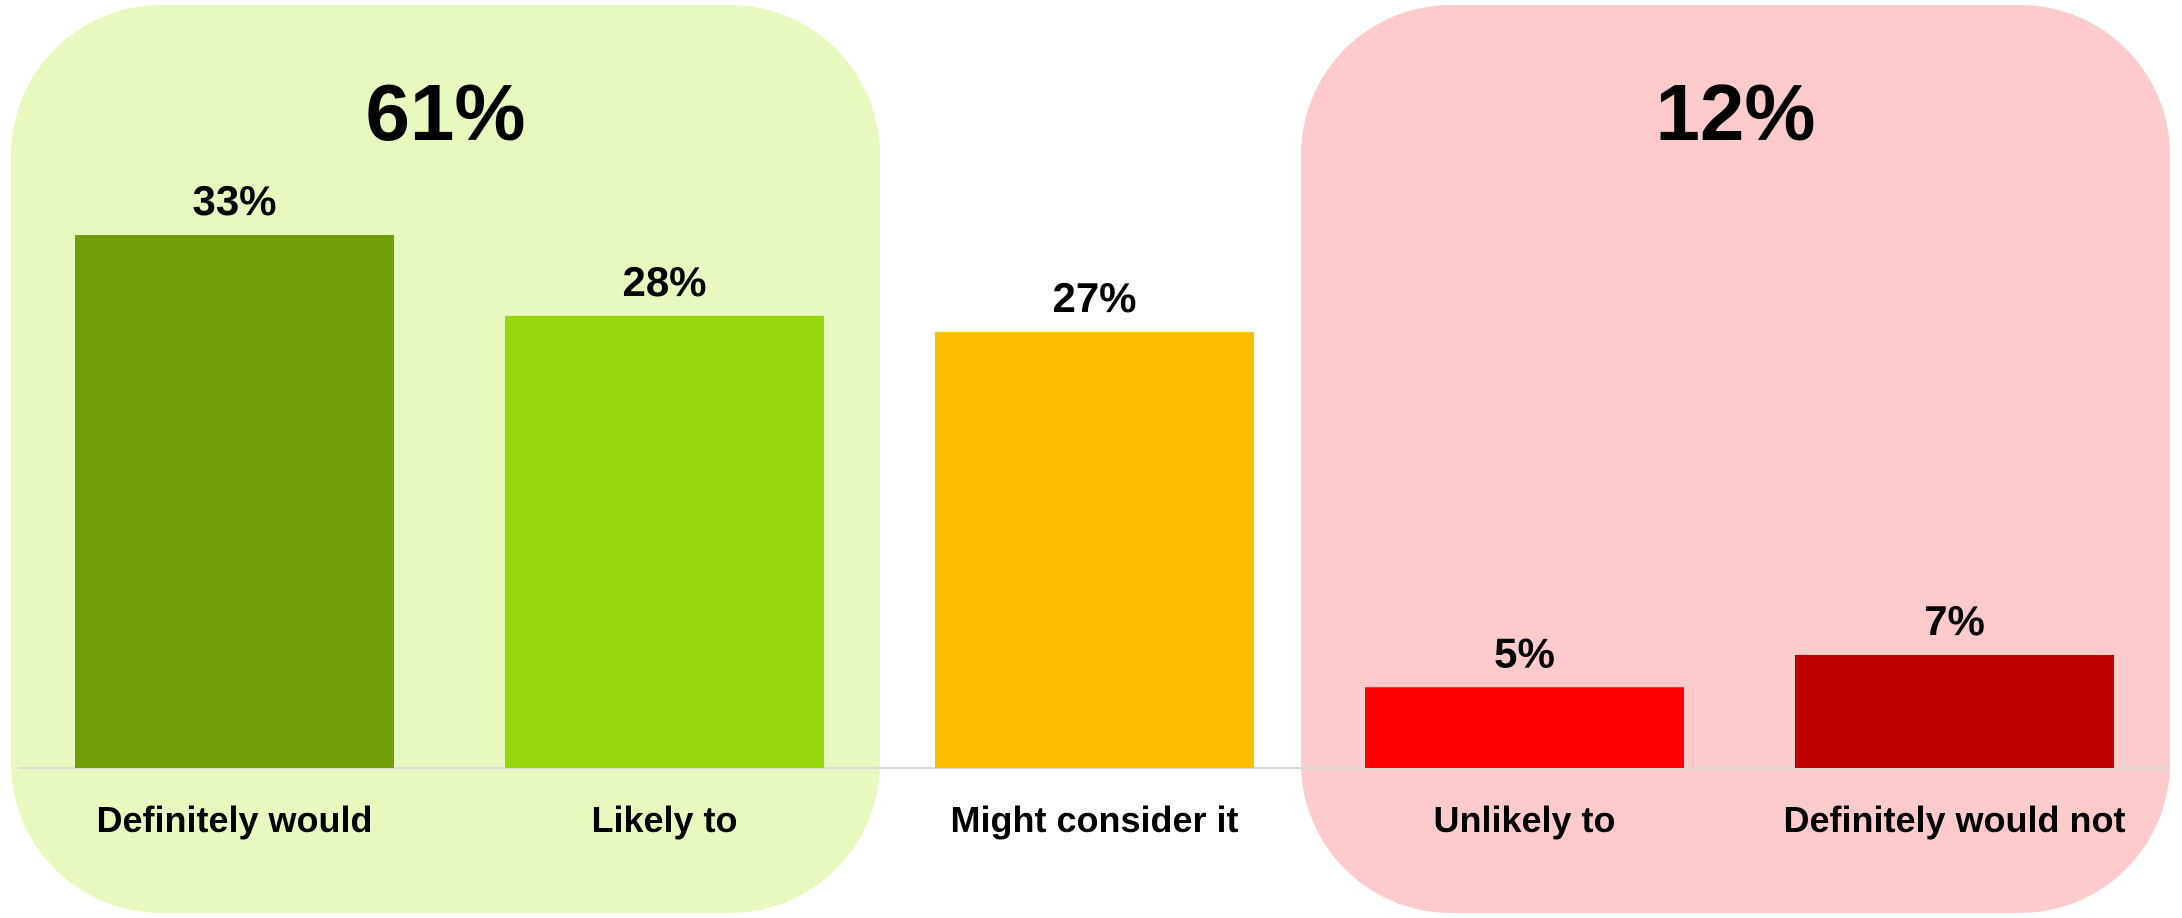 This screenshot has width=2182, height=918. What do you see at coordinates (1094, 297) in the screenshot?
I see `bar-value-label-might-consider-it: 27%` at bounding box center [1094, 297].